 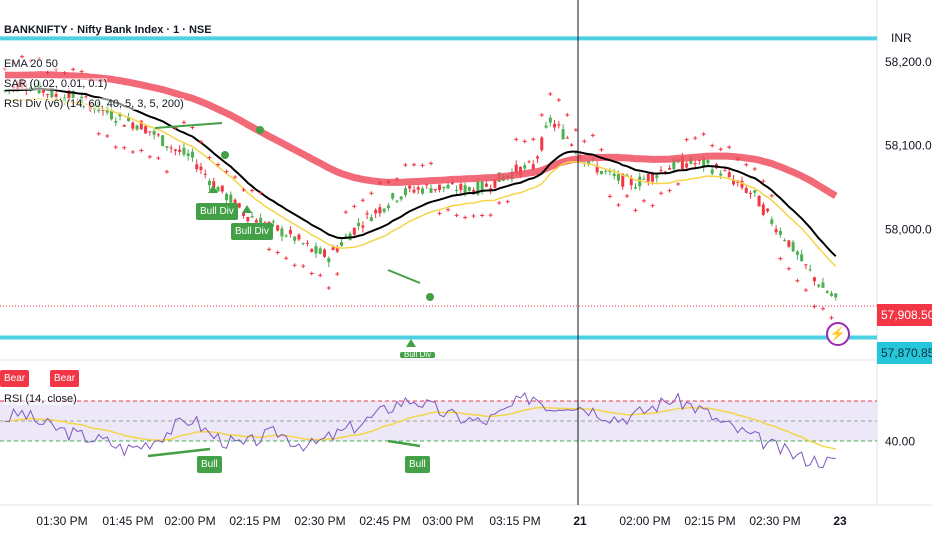 I want to click on rsi-div-legend: RSI Div (v6) (14, 60, 40, 5, 3, 5, 200), so click(x=94, y=104).